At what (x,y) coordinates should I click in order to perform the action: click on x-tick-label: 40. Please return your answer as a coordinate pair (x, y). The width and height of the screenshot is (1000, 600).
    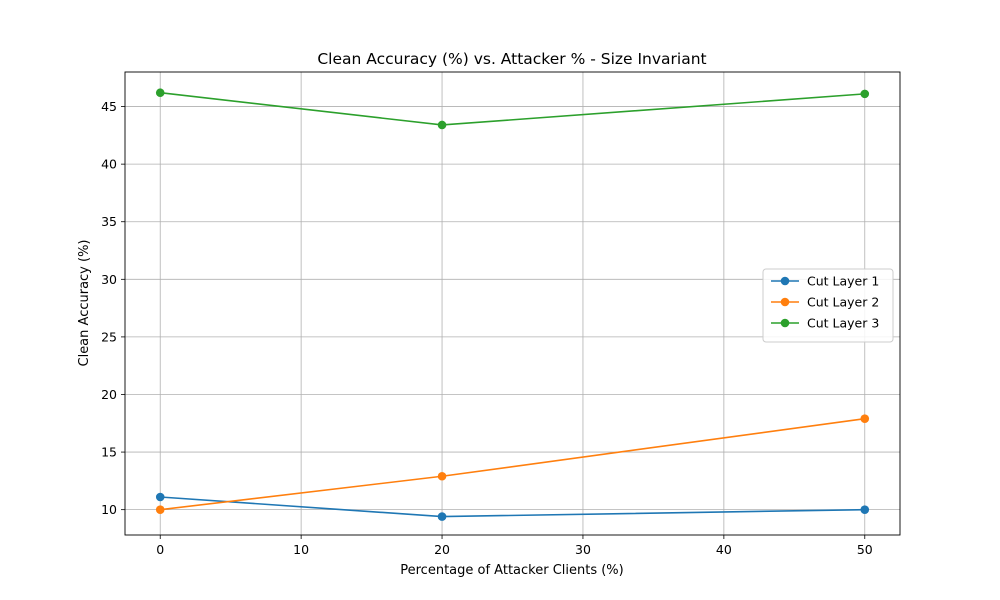
    Looking at the image, I should click on (724, 549).